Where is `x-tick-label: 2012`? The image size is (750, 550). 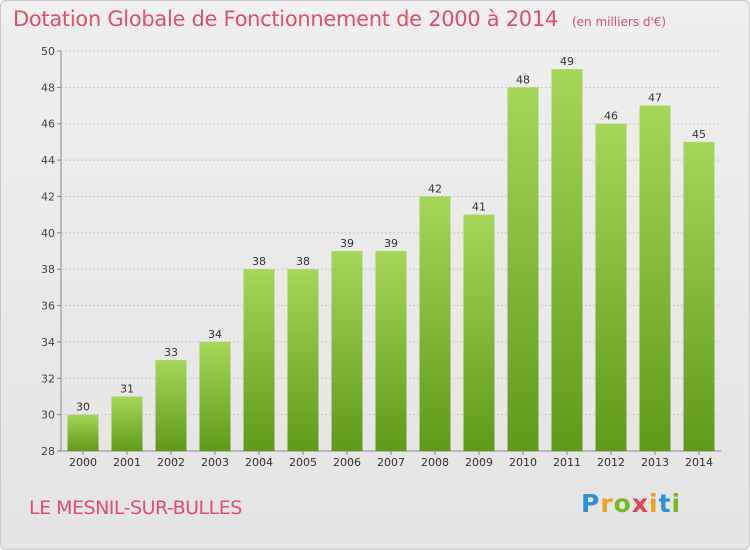
x-tick-label: 2012 is located at coordinates (611, 462).